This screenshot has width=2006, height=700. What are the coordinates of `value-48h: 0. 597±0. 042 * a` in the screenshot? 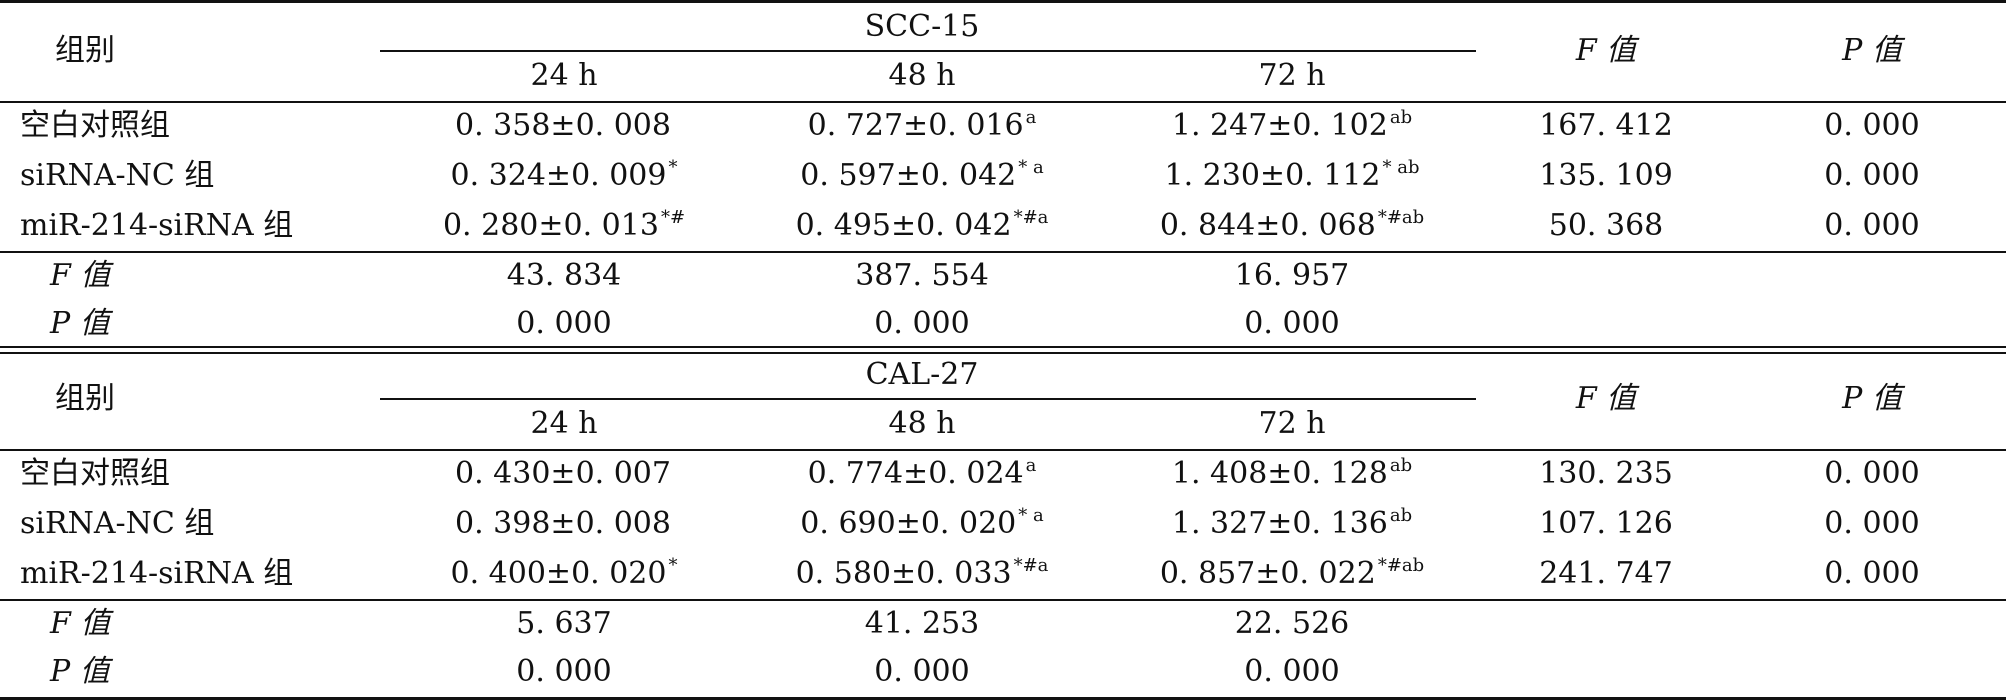 It's located at (922, 175).